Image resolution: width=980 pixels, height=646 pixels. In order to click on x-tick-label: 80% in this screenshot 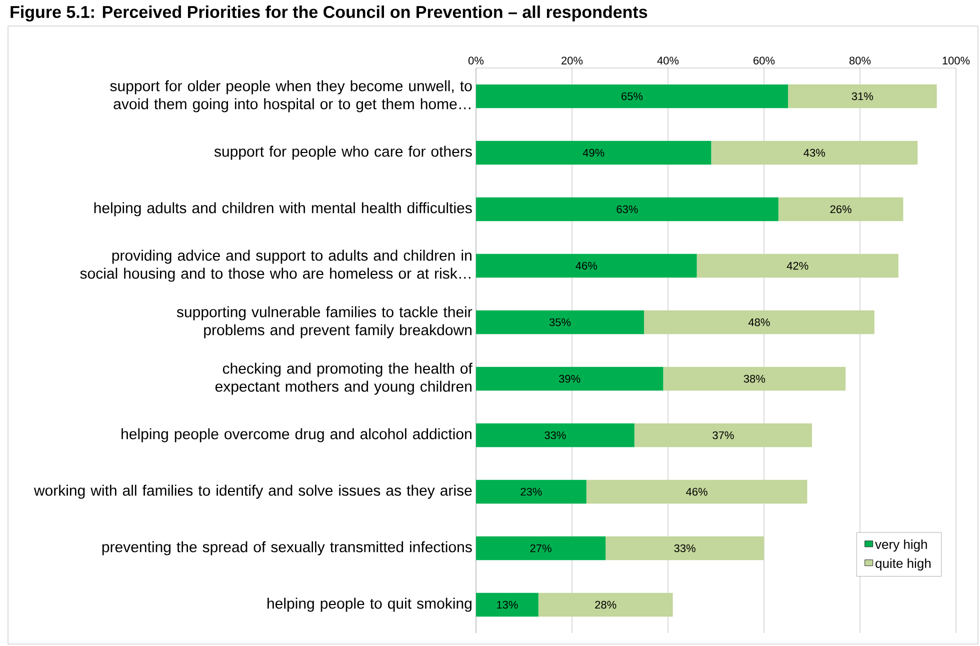, I will do `click(860, 60)`.